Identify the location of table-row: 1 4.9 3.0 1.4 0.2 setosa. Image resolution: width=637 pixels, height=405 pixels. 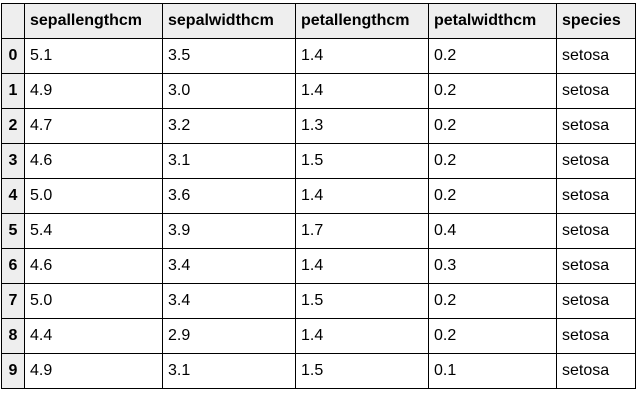
(318, 91).